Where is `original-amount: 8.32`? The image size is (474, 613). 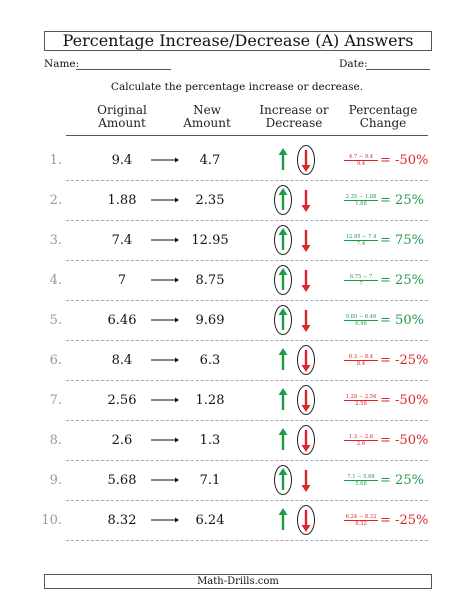
original-amount: 8.32 is located at coordinates (122, 520).